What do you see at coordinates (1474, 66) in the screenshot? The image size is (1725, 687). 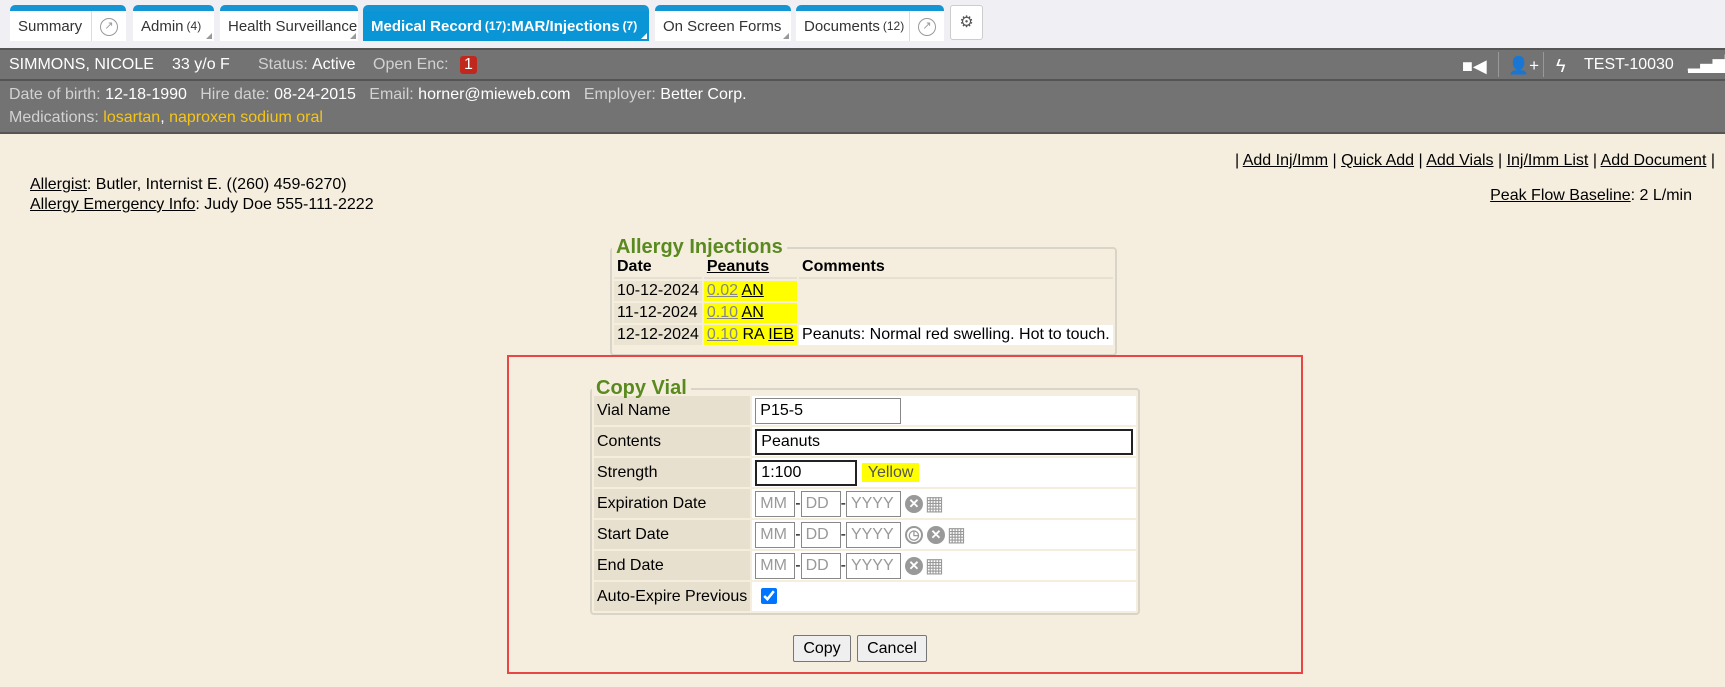 I see `video-icon: ■◀` at bounding box center [1474, 66].